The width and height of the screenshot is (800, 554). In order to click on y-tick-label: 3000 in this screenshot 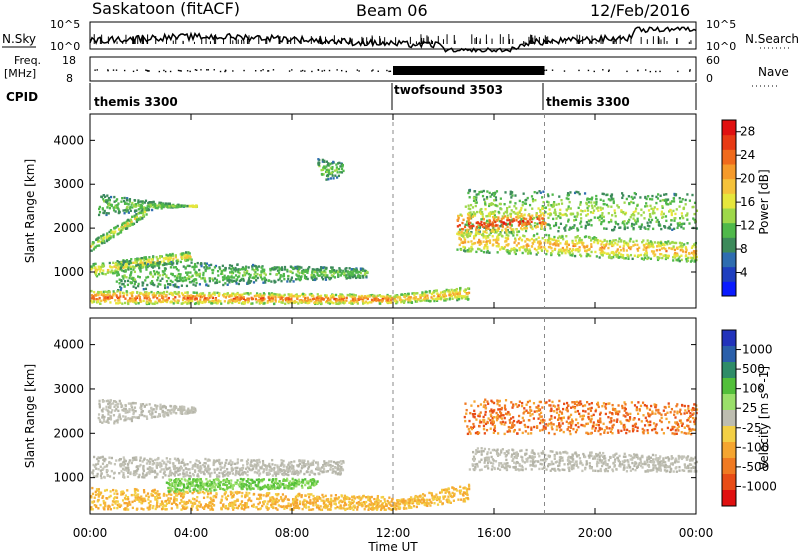, I will do `click(68, 184)`.